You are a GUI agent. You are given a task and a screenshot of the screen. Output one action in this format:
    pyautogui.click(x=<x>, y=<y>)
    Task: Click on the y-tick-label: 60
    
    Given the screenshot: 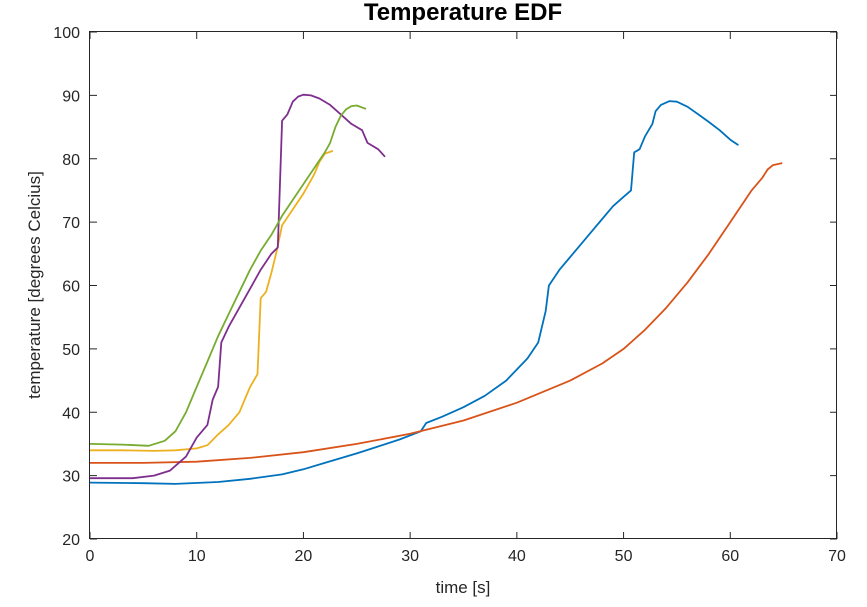 What is the action you would take?
    pyautogui.click(x=71, y=287)
    